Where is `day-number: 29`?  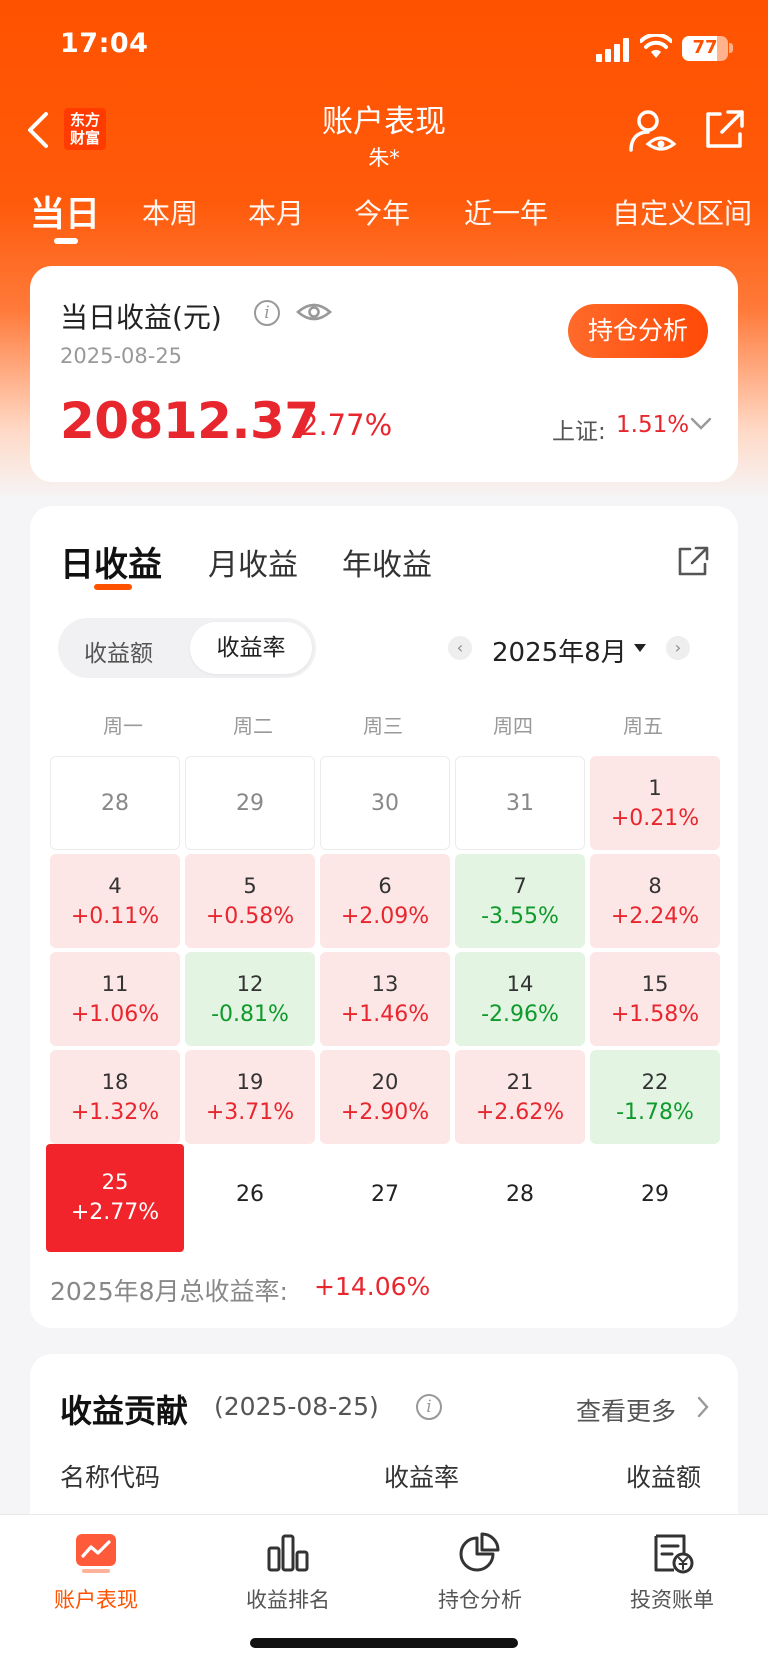 day-number: 29 is located at coordinates (250, 803).